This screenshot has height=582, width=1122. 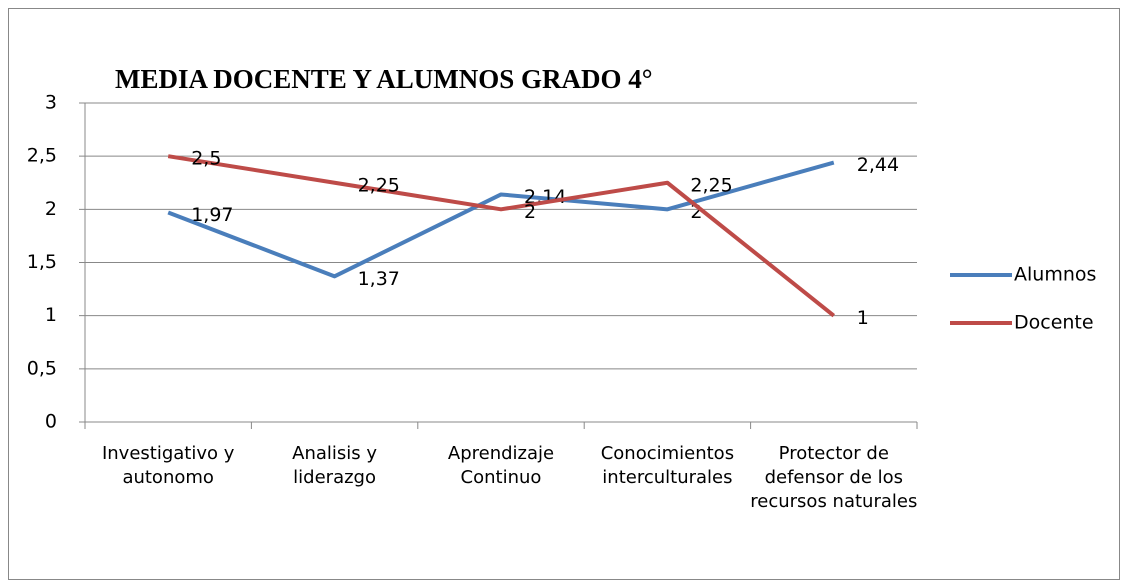 What do you see at coordinates (379, 279) in the screenshot?
I see `data-label: 1,37` at bounding box center [379, 279].